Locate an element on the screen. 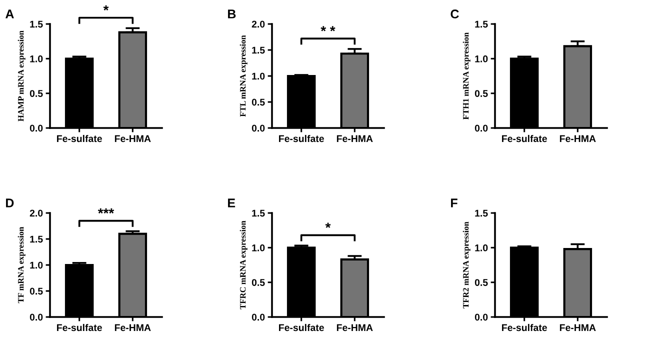  annotation: *** is located at coordinates (106, 211).